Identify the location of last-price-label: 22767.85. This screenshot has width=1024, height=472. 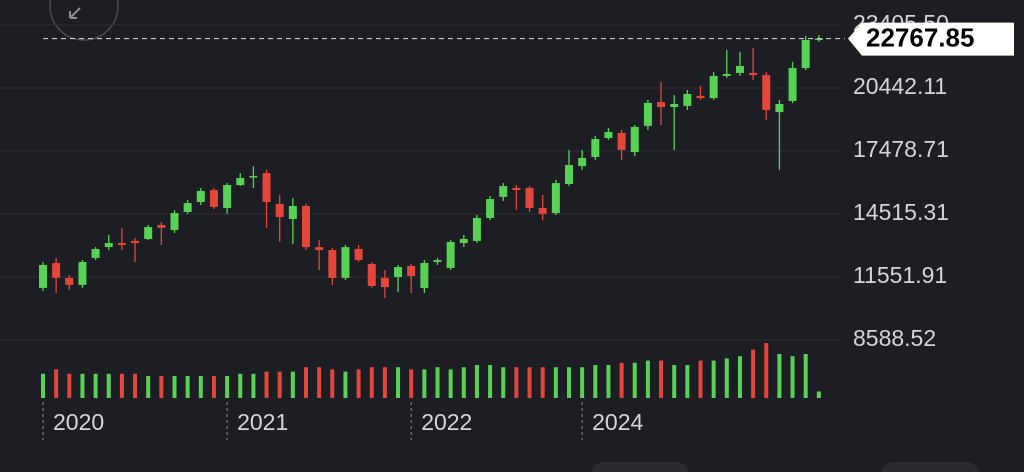
(920, 37).